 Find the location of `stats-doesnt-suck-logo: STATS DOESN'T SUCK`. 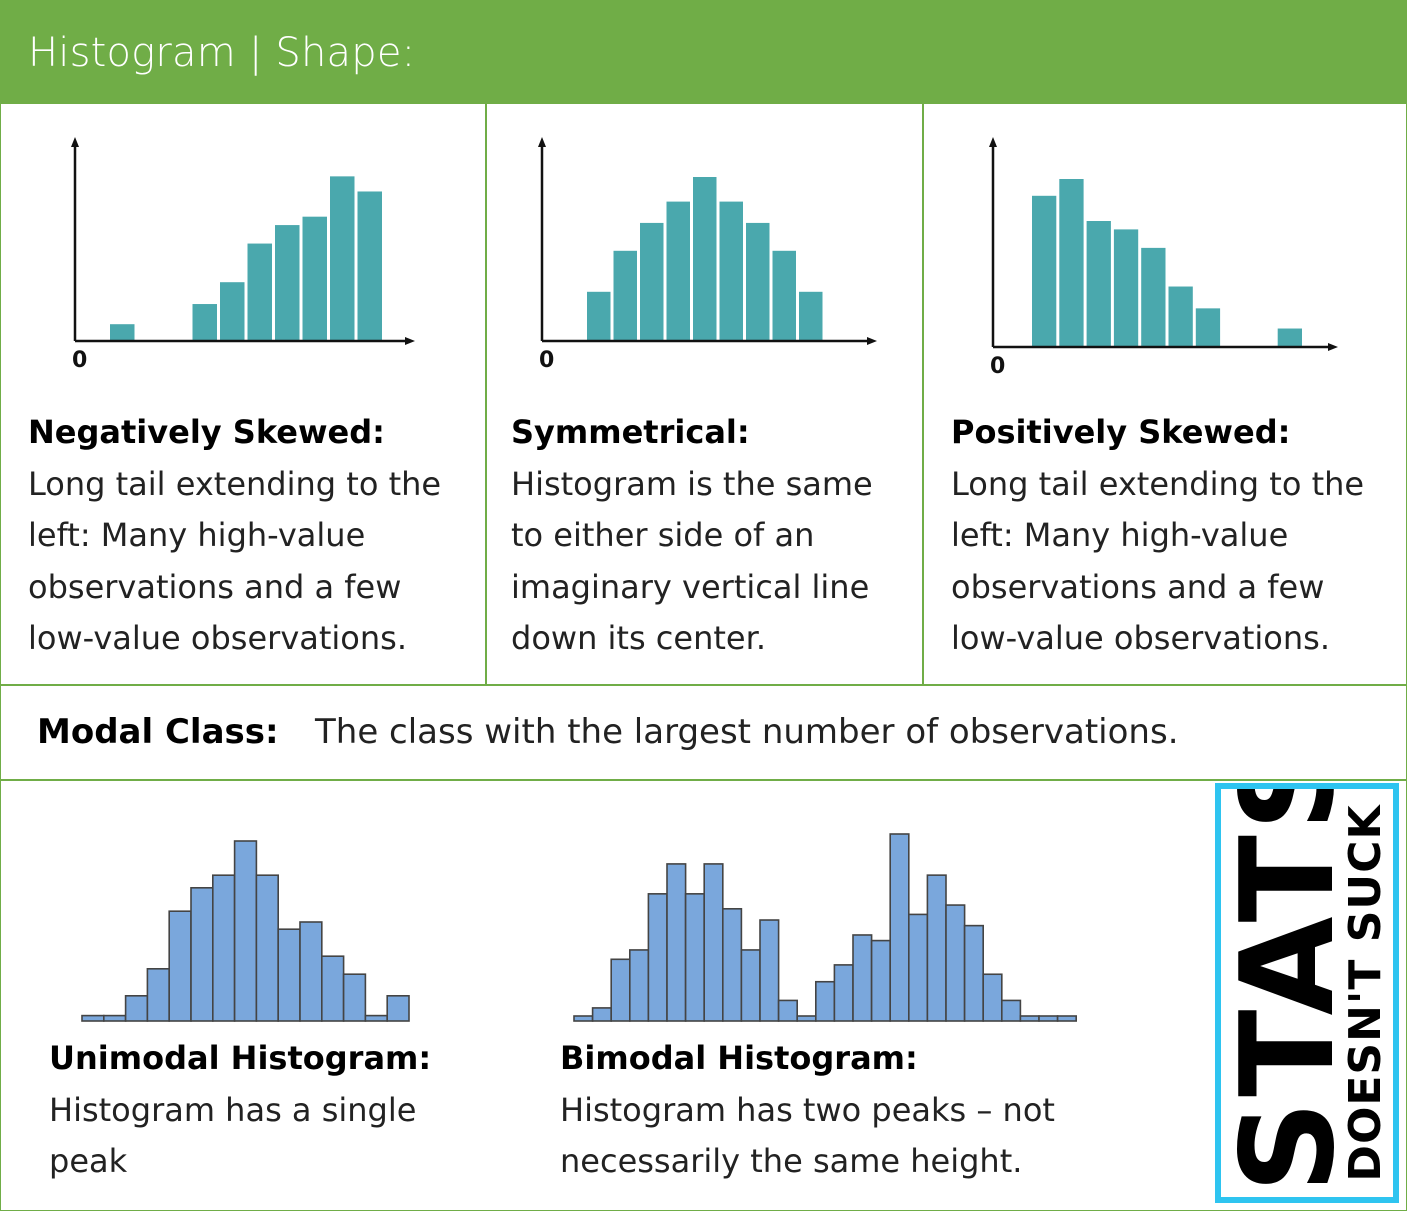

stats-doesnt-suck-logo: STATS DOESN'T SUCK is located at coordinates (1307, 993).